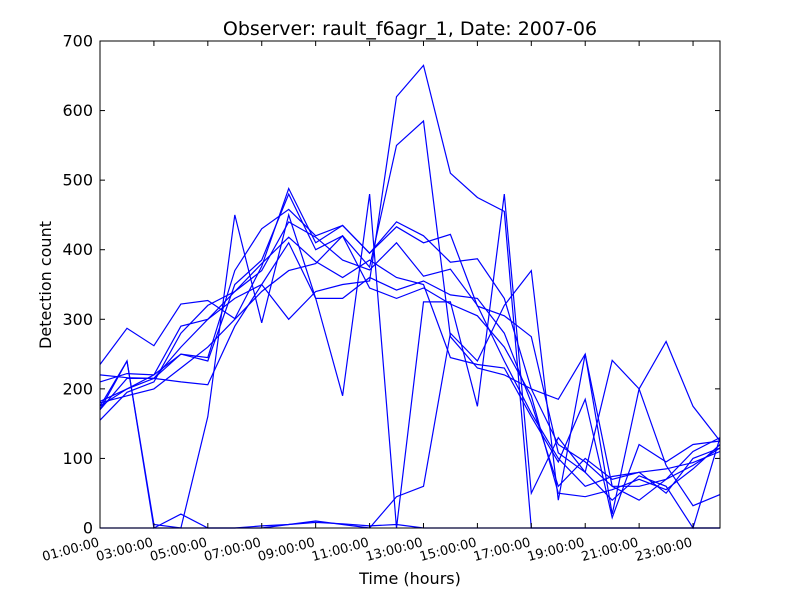 The height and width of the screenshot is (600, 800). Describe the element at coordinates (125, 550) in the screenshot. I see `x-tick-label: 03:00:00` at that location.